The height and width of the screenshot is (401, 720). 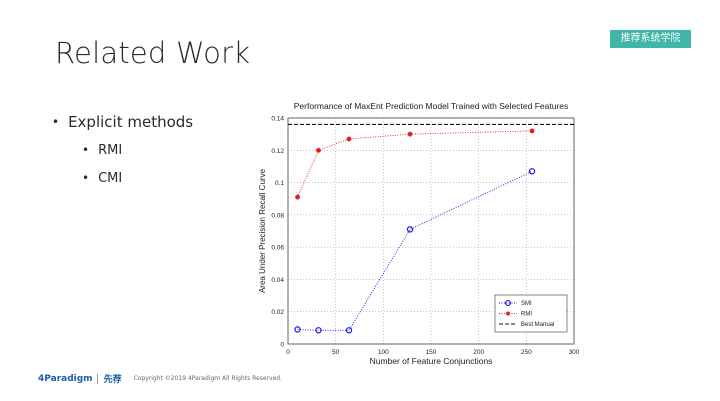 I want to click on logo-divider, so click(x=97, y=378).